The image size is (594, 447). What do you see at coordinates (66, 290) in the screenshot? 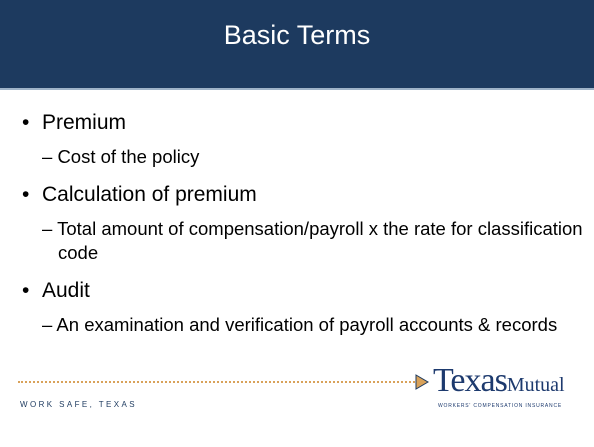
I see `bullet-text: Audit` at bounding box center [66, 290].